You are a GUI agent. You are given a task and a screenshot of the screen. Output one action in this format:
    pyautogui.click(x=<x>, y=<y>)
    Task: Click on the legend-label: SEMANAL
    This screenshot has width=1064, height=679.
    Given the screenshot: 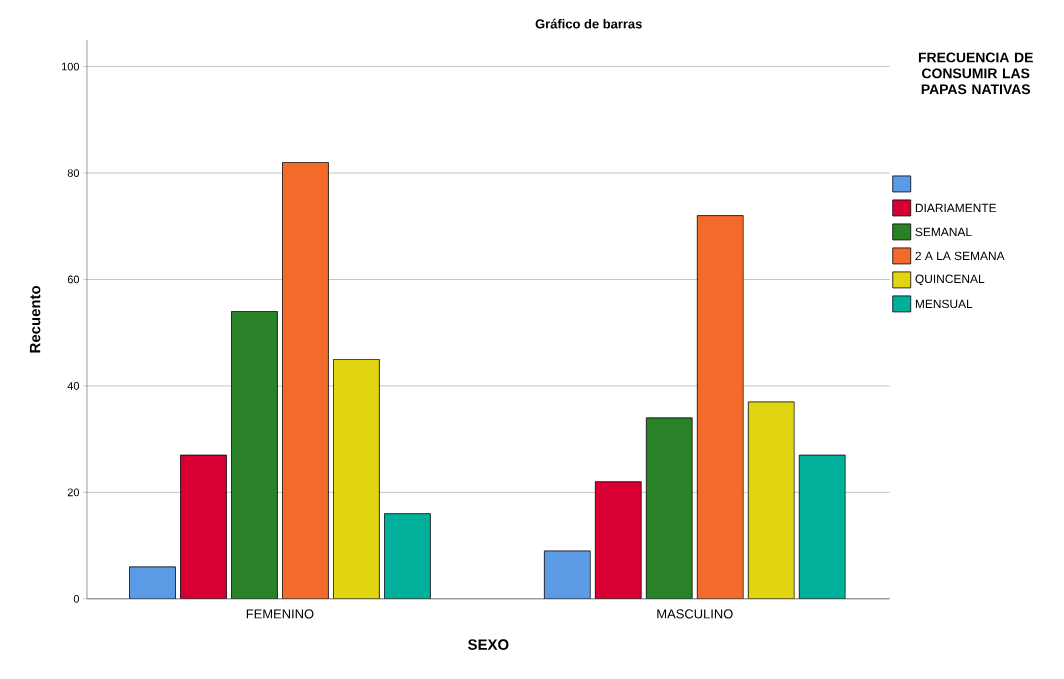 What is the action you would take?
    pyautogui.click(x=943, y=232)
    